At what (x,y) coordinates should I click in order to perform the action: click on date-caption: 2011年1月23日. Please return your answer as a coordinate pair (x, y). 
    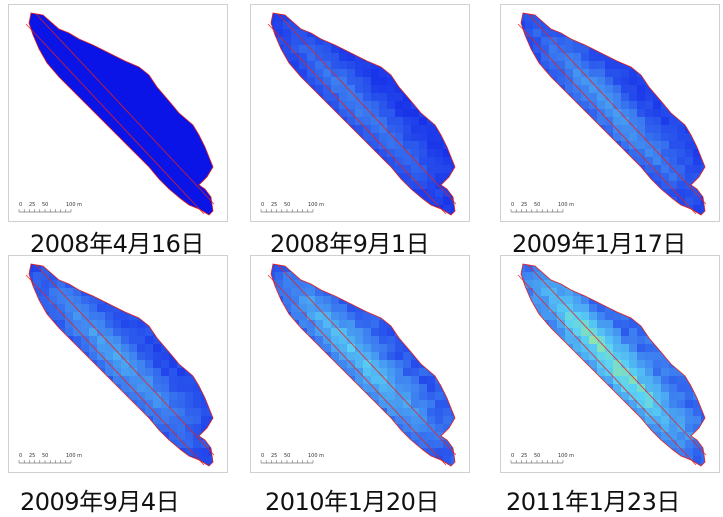
    Looking at the image, I should click on (593, 502).